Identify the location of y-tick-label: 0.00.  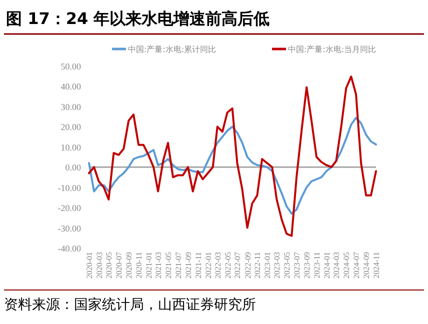
(73, 167).